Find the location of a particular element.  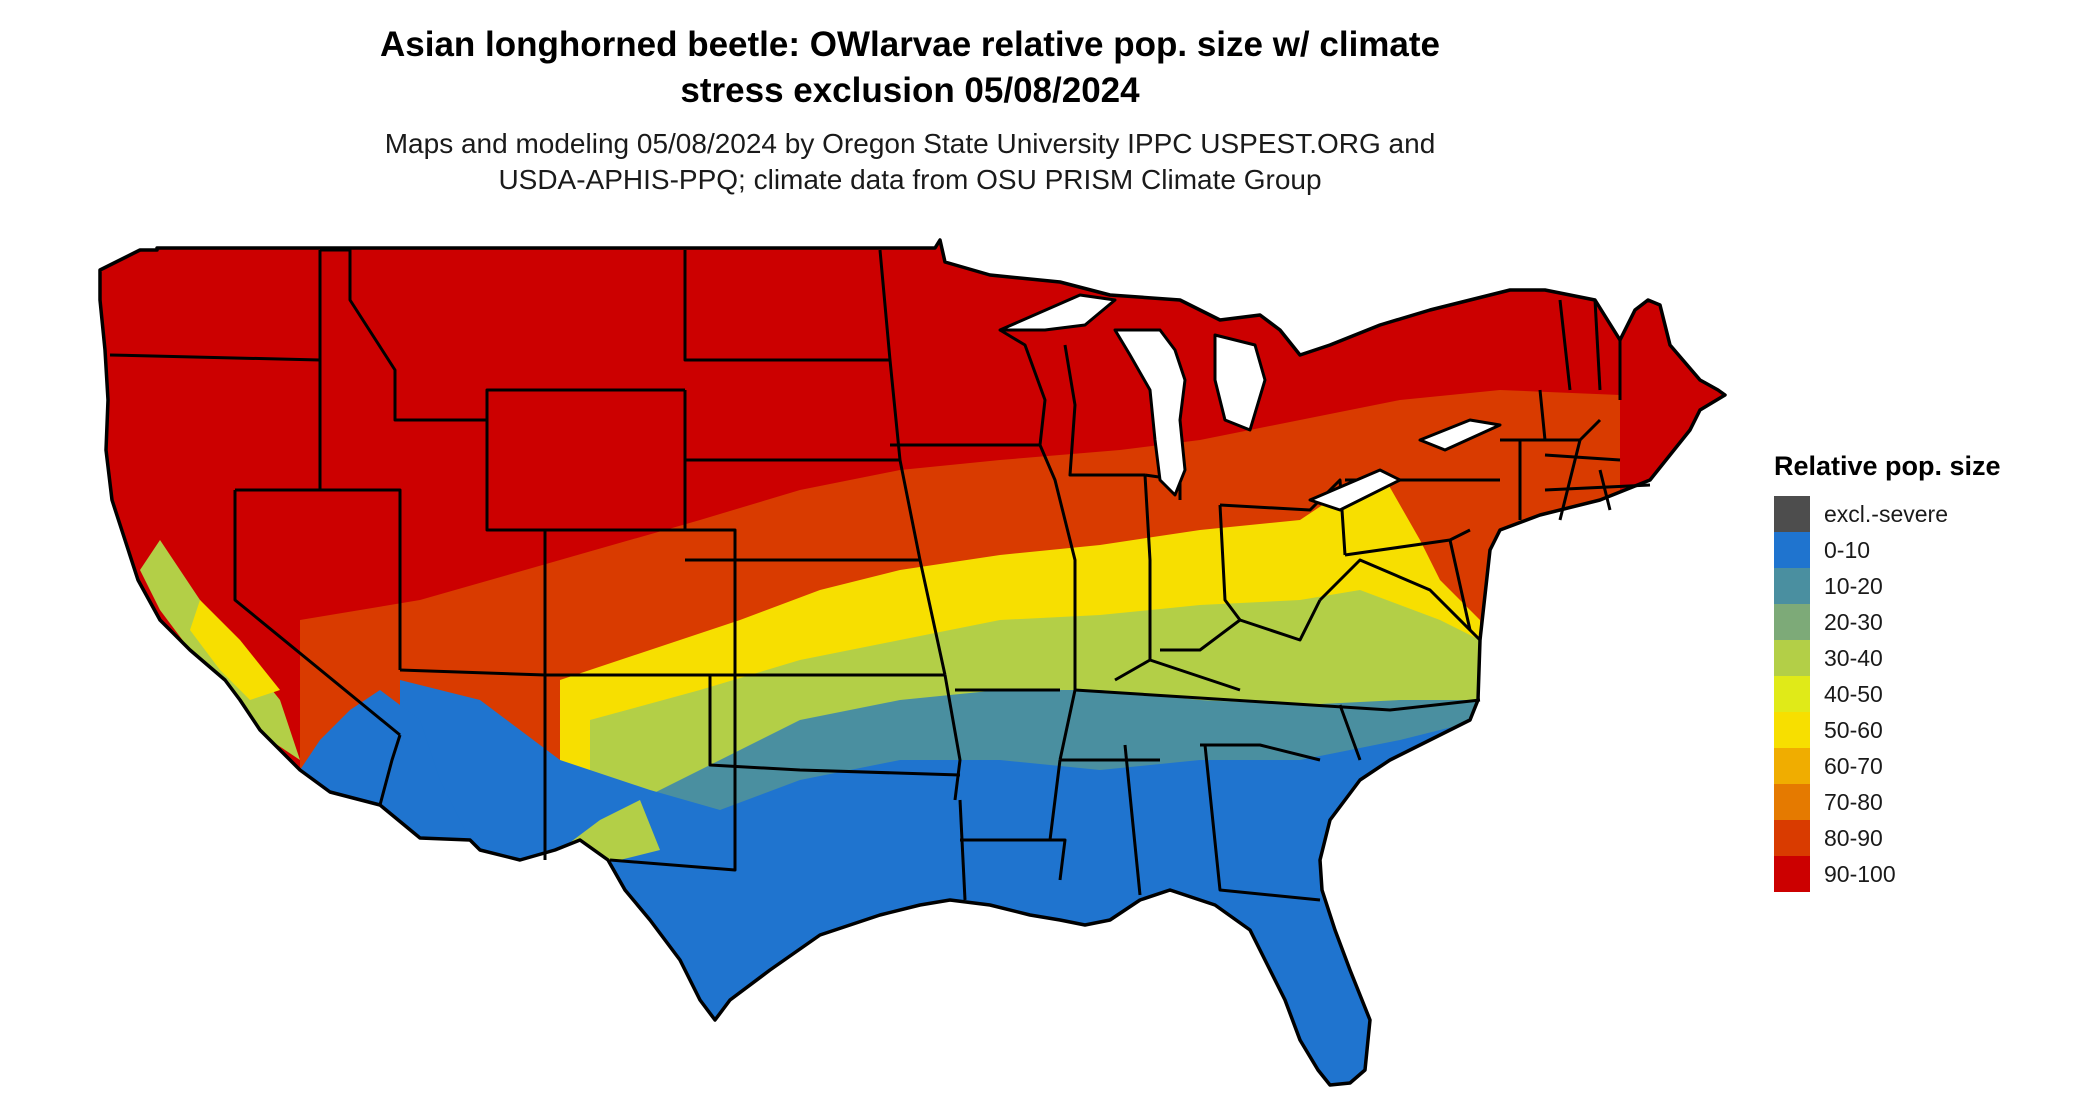

legend-label: 30-40 is located at coordinates (1853, 657).